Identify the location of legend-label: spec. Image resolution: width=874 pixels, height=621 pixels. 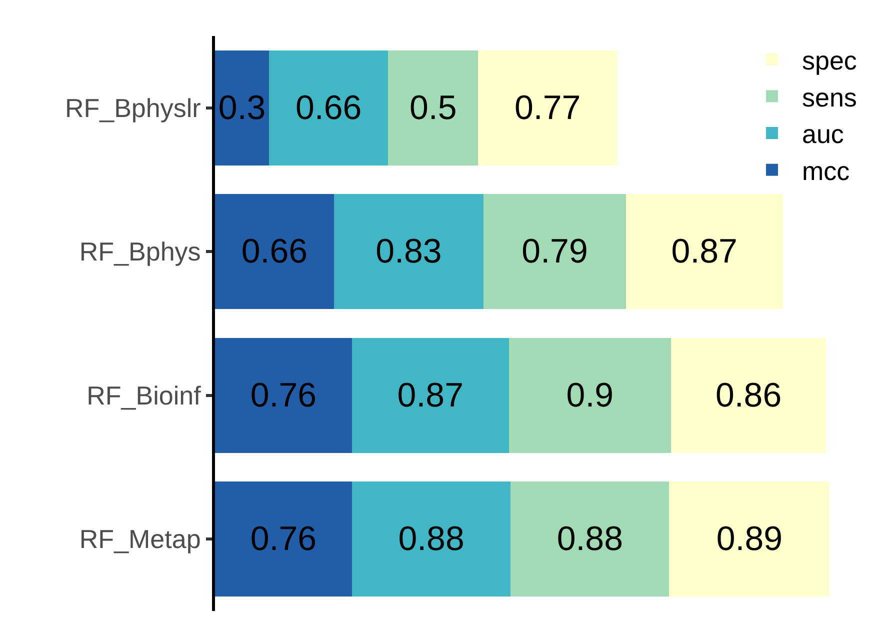
(829, 61).